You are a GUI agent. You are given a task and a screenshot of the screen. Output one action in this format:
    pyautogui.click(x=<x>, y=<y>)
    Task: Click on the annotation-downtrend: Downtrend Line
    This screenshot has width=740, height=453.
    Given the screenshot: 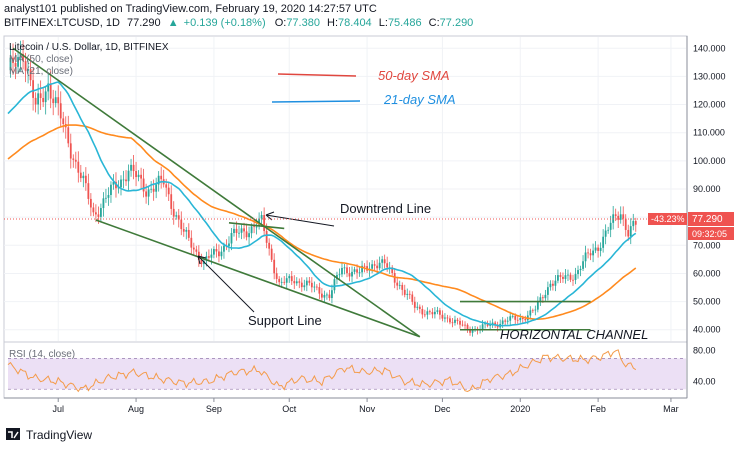 What is the action you would take?
    pyautogui.click(x=385, y=208)
    